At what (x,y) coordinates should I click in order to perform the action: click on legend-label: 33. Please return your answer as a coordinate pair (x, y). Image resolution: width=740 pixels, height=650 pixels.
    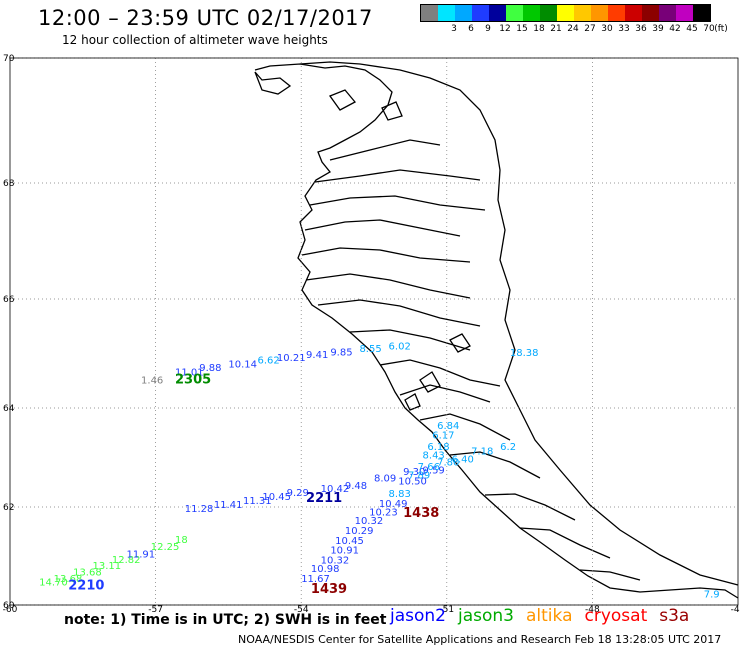
    Looking at the image, I should click on (624, 29).